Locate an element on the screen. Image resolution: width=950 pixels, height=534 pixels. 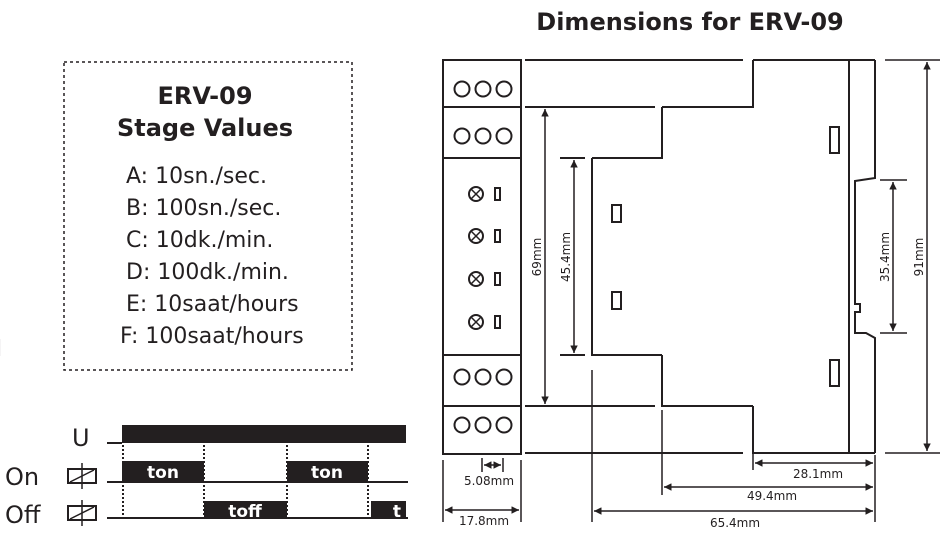
dim-front-inner: 45.4mm is located at coordinates (566, 257).